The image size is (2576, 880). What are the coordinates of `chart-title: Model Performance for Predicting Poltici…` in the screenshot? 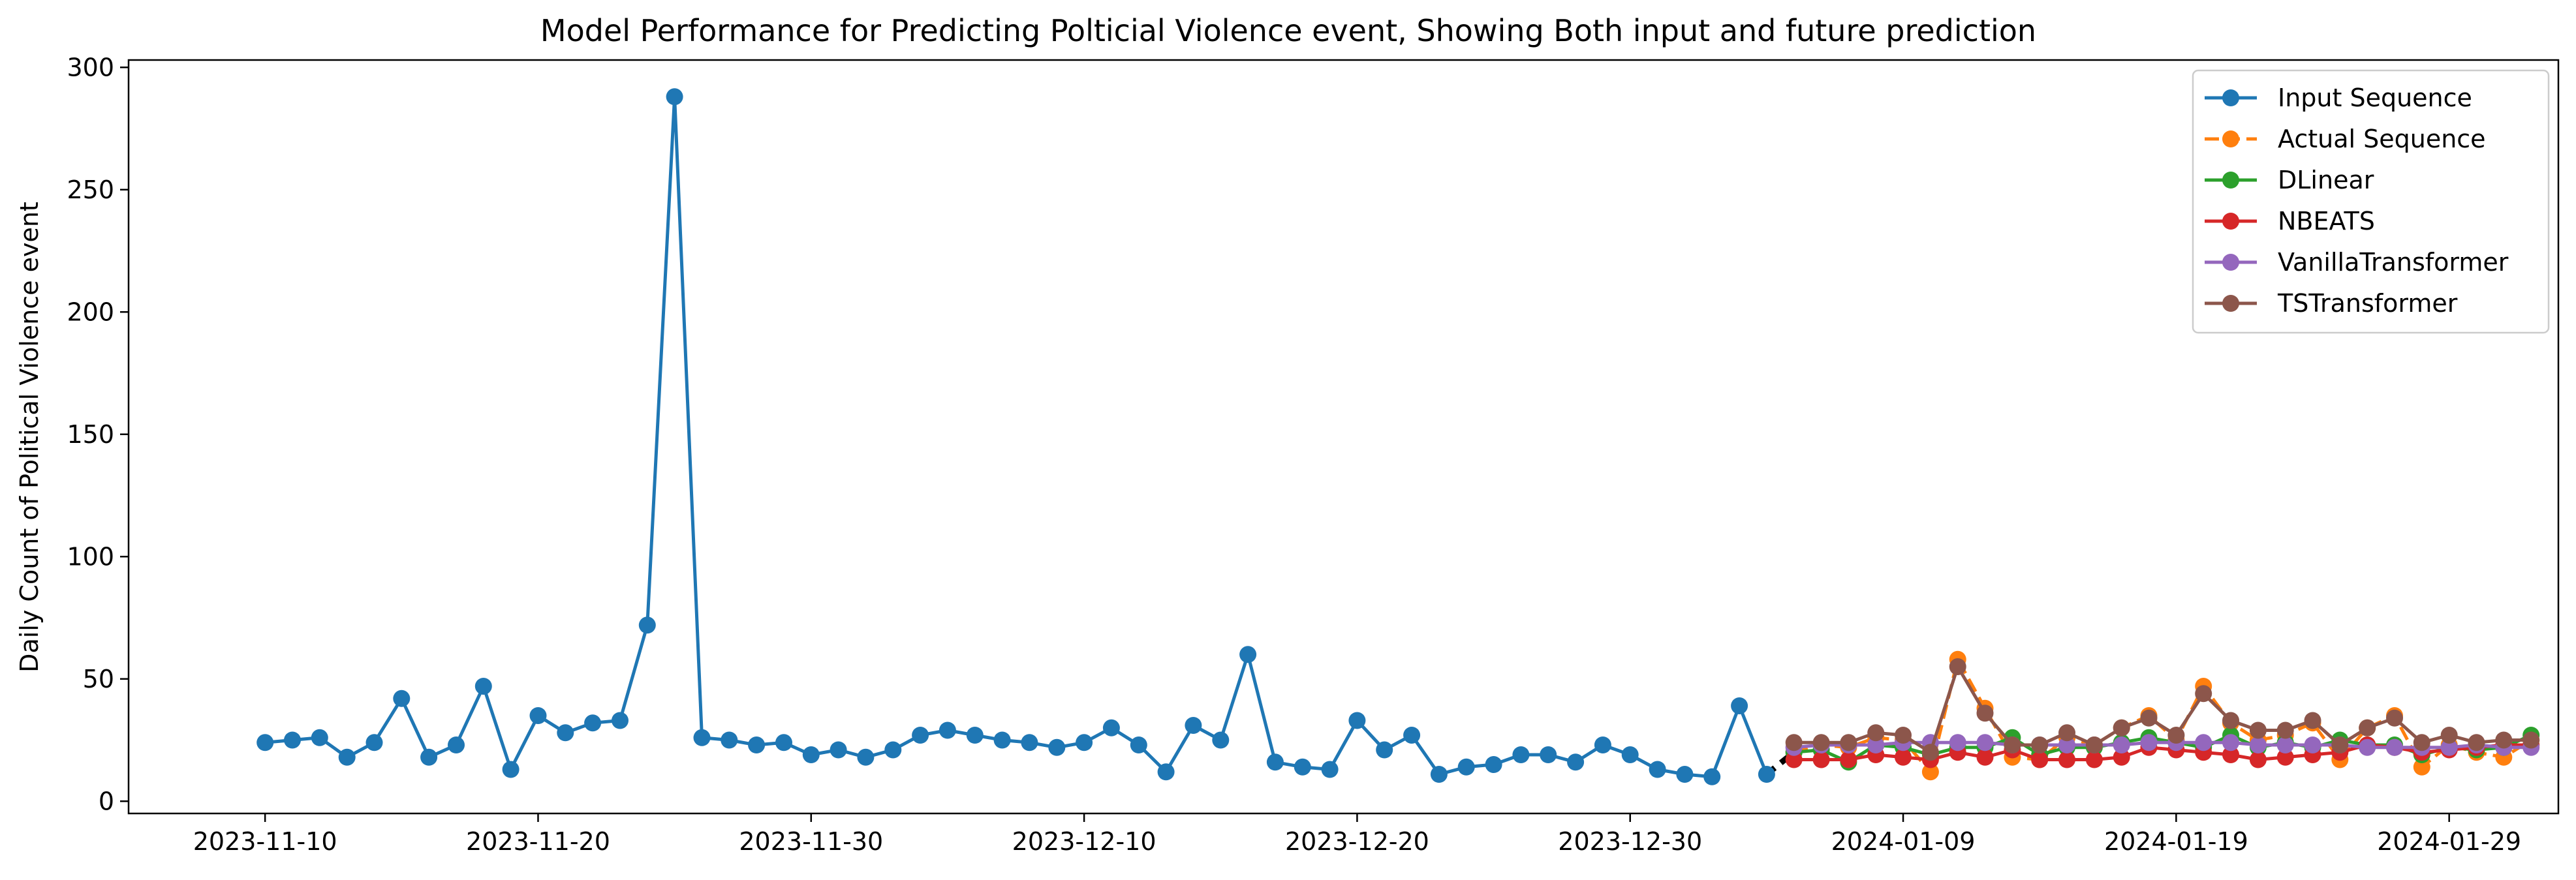 It's located at (1288, 30).